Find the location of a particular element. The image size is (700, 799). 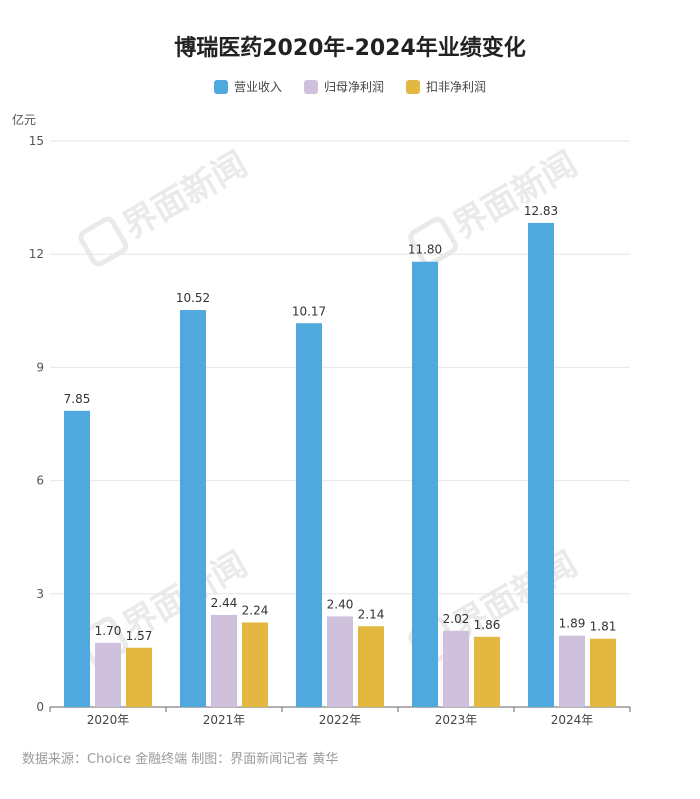

legend-label: 扣非净利润 is located at coordinates (456, 87).